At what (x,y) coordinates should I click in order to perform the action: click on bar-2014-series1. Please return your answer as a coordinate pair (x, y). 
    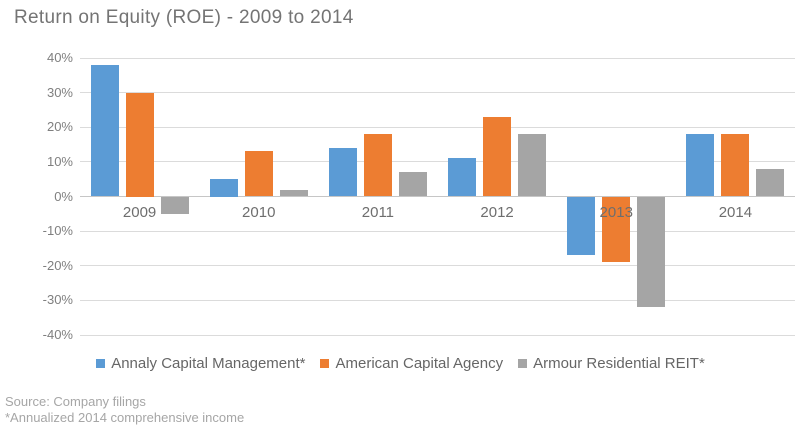
    Looking at the image, I should click on (735, 165).